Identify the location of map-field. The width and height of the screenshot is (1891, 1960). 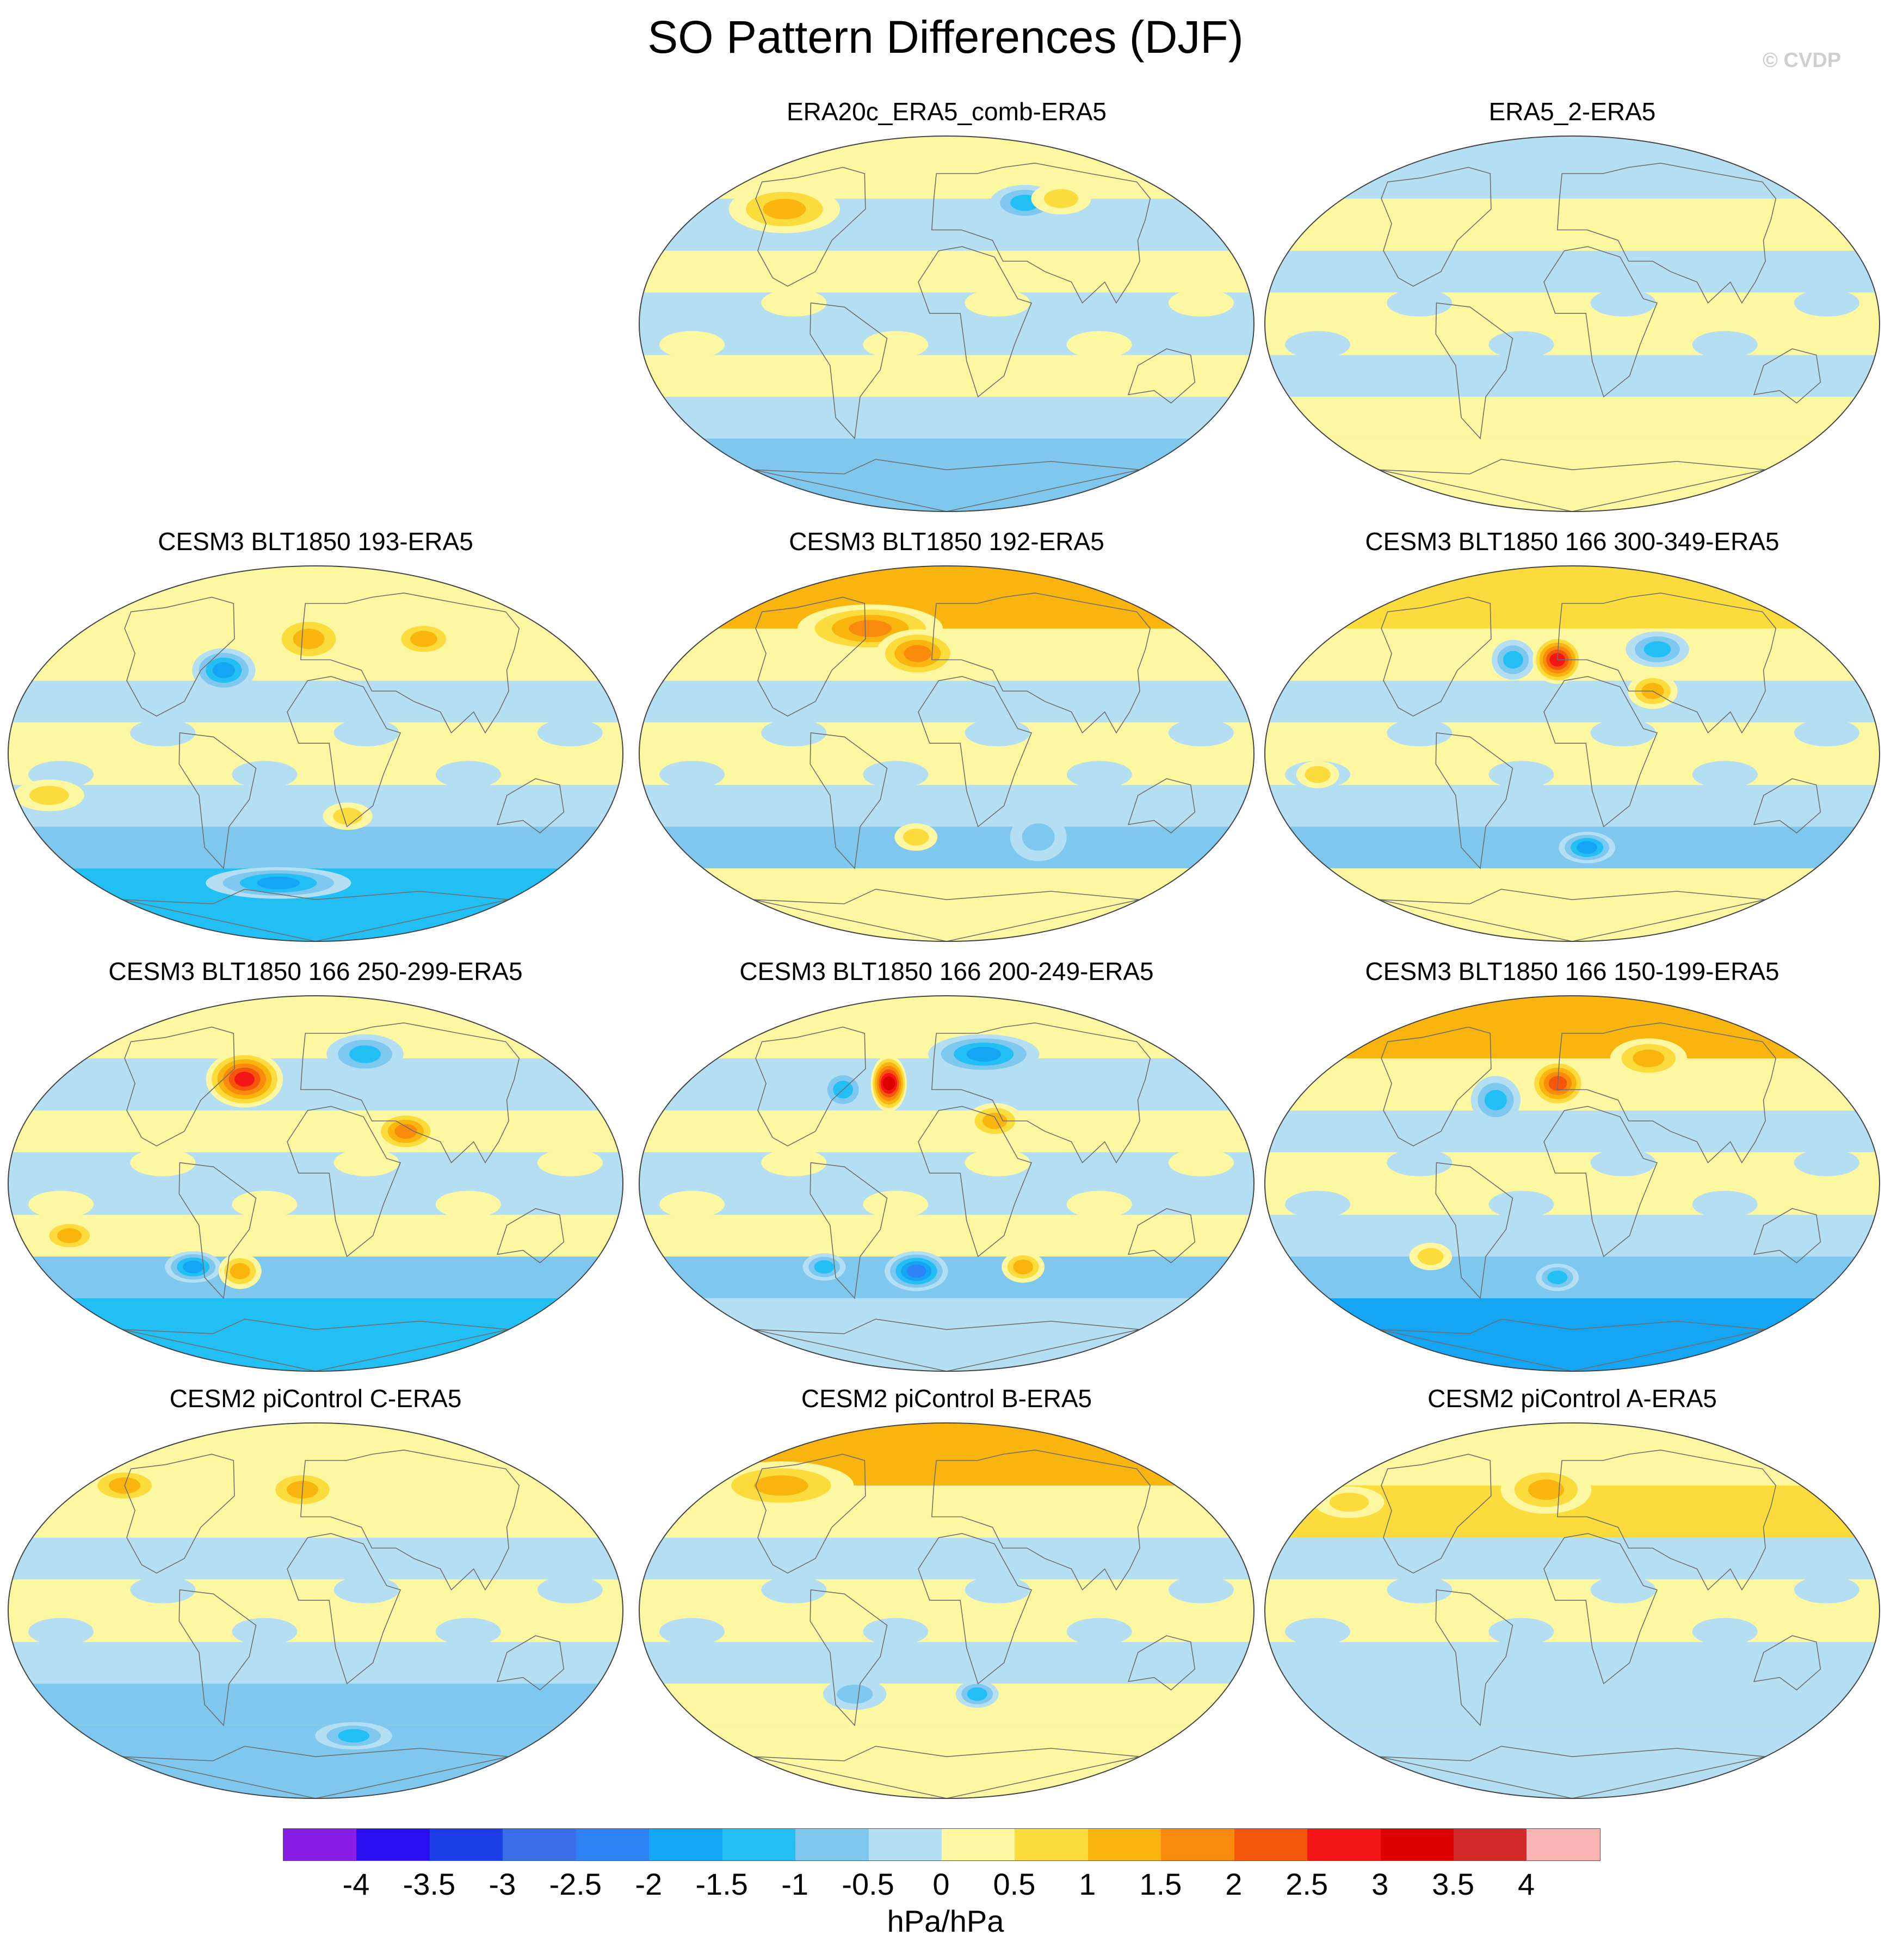
(1572, 1610).